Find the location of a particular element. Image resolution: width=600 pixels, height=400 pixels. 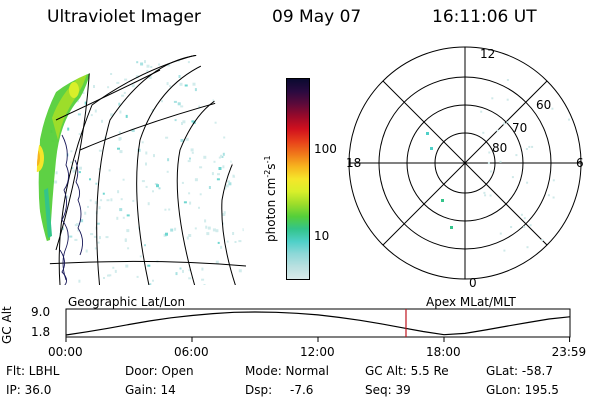

y-top-label: 9.0 is located at coordinates (41, 312).